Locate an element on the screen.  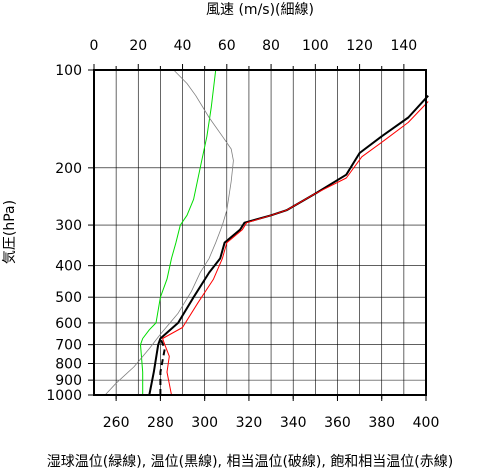
top-tick-label: 140 is located at coordinates (403, 46).